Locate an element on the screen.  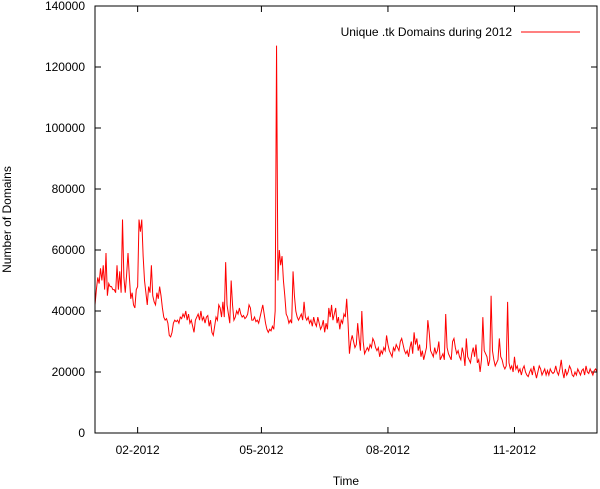
y-tick-label: 100000 is located at coordinates (65, 128).